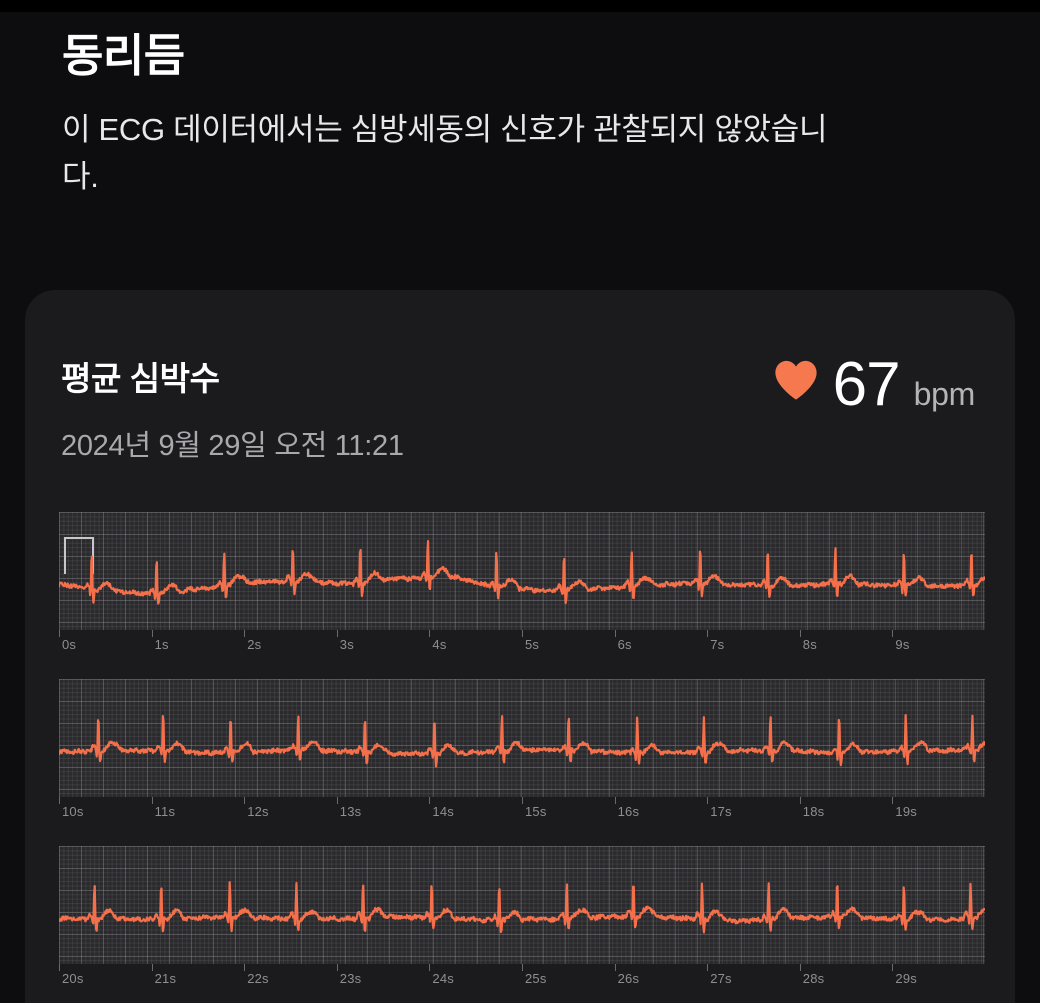  What do you see at coordinates (628, 978) in the screenshot?
I see `axis-tick-label: 26s` at bounding box center [628, 978].